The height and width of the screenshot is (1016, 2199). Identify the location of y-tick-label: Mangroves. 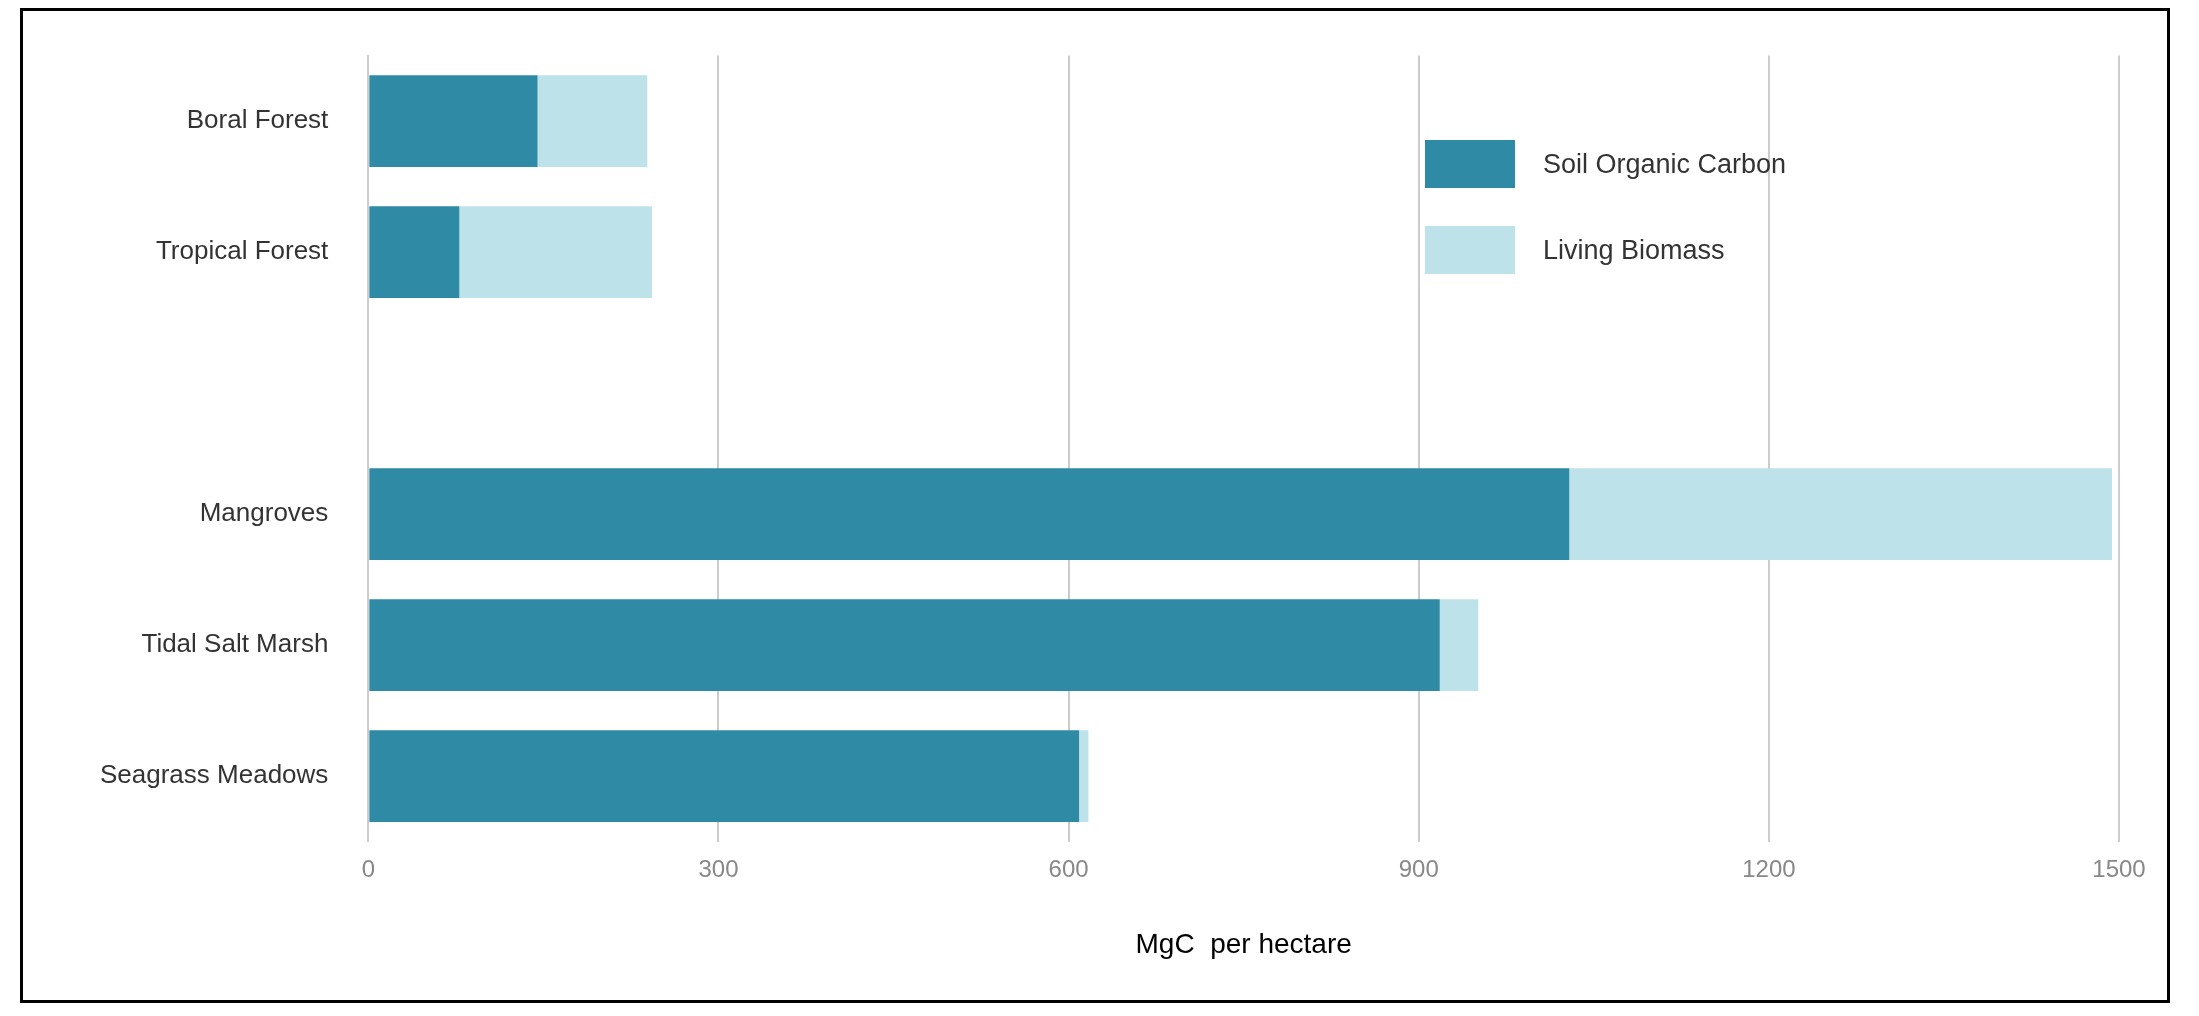
(264, 512).